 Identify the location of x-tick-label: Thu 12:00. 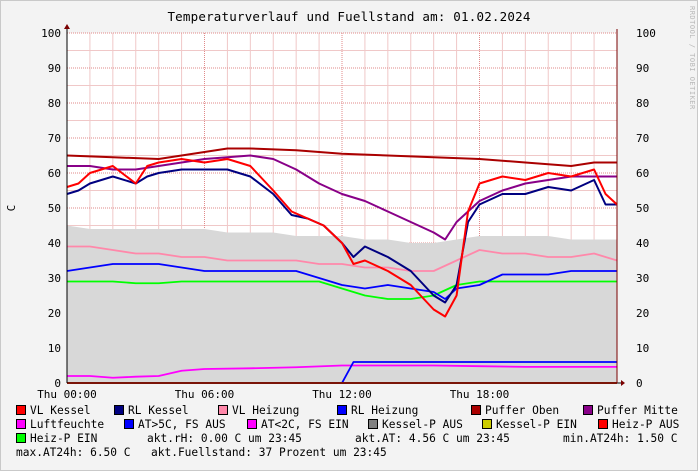
(342, 394).